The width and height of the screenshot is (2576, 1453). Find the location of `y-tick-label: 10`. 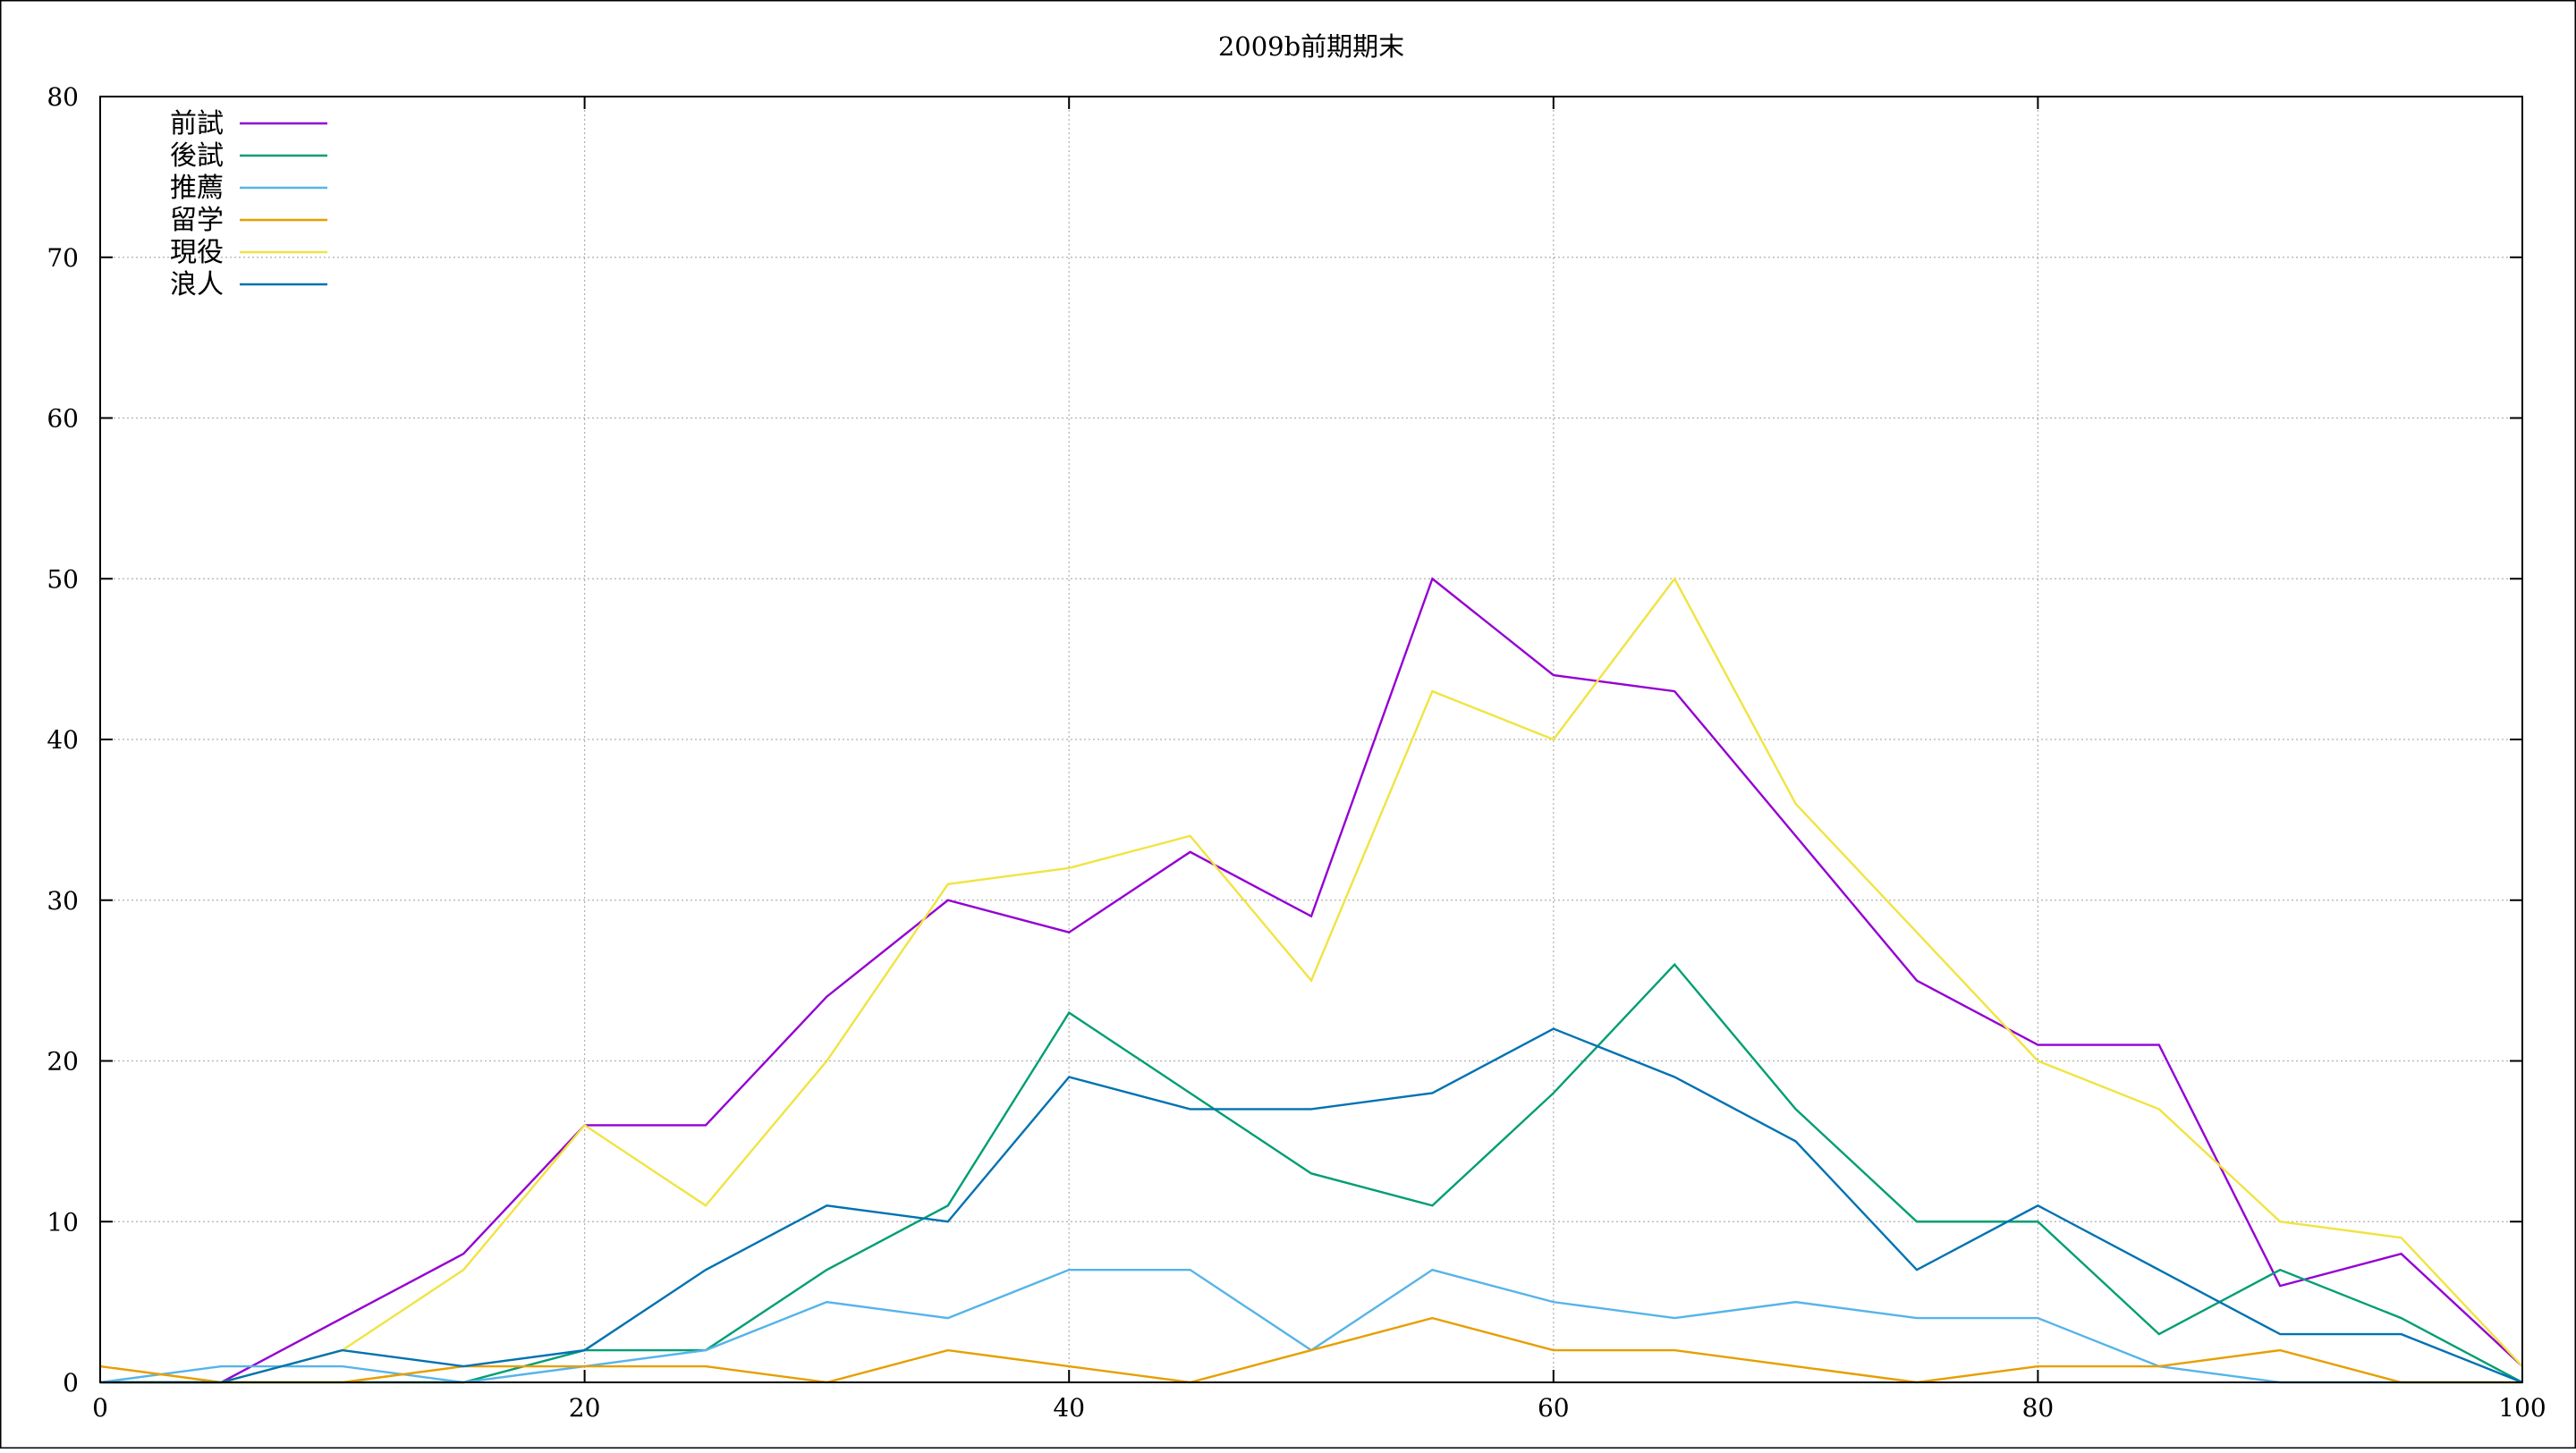

y-tick-label: 10 is located at coordinates (63, 1222).